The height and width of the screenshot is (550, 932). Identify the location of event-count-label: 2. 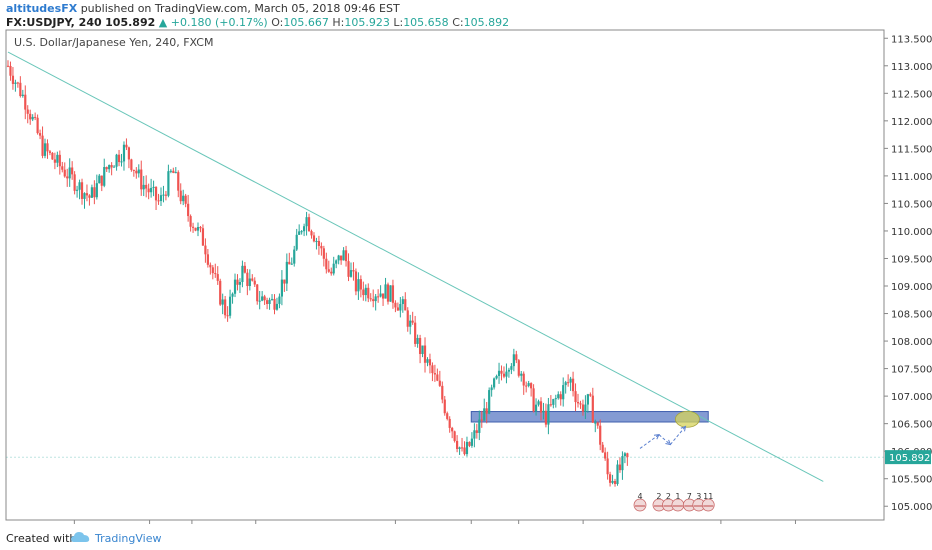
(668, 496).